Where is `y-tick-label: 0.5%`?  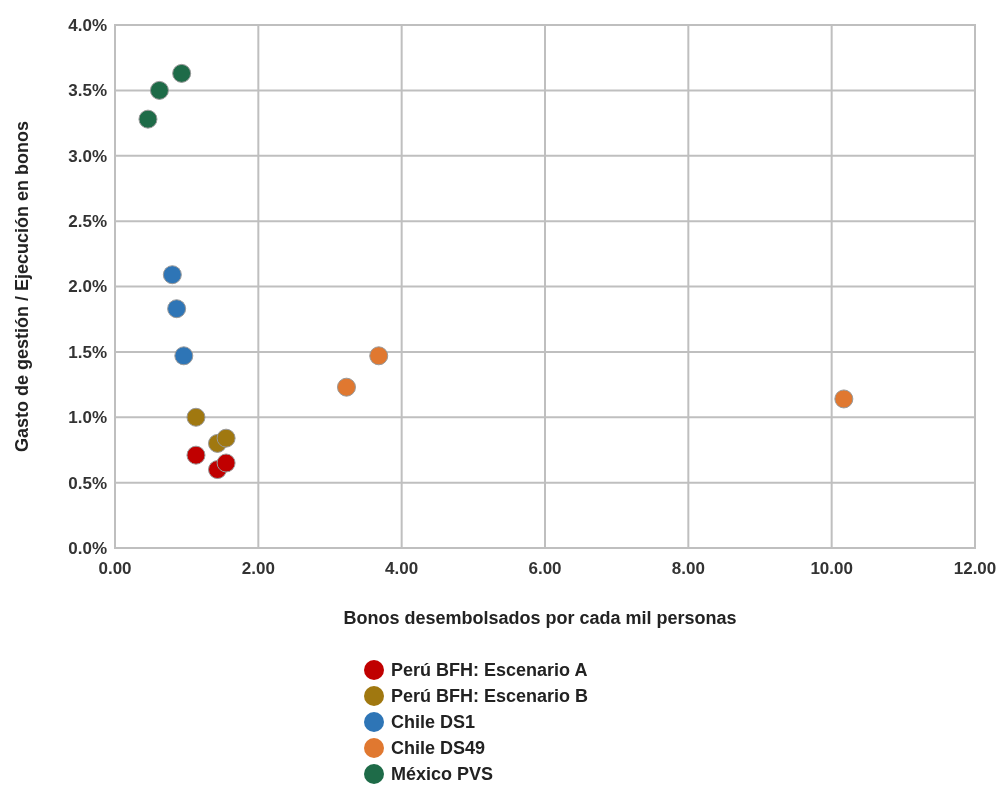 y-tick-label: 0.5% is located at coordinates (87, 483).